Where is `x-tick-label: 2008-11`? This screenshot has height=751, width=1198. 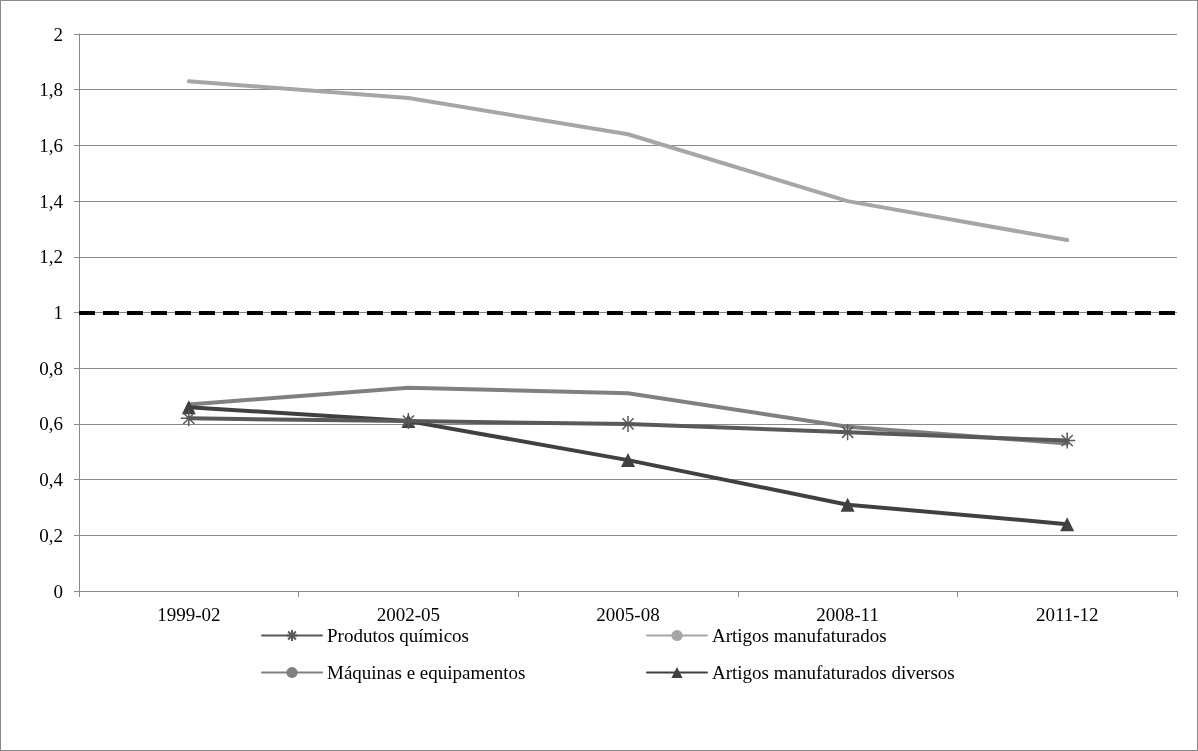
x-tick-label: 2008-11 is located at coordinates (847, 614).